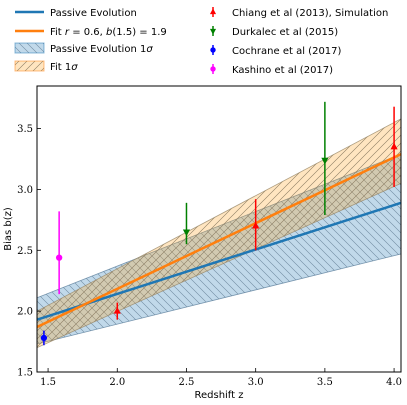 The image size is (407, 405). Describe the element at coordinates (25, 129) in the screenshot. I see `y-tick-label: 3.5` at that location.